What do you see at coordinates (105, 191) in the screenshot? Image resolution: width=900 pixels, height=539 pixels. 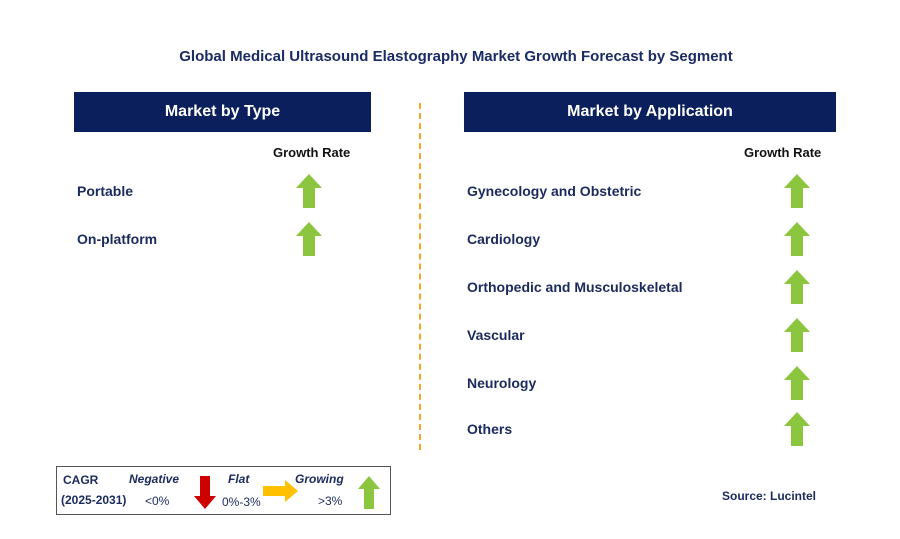 I see `segment-label: Portable` at bounding box center [105, 191].